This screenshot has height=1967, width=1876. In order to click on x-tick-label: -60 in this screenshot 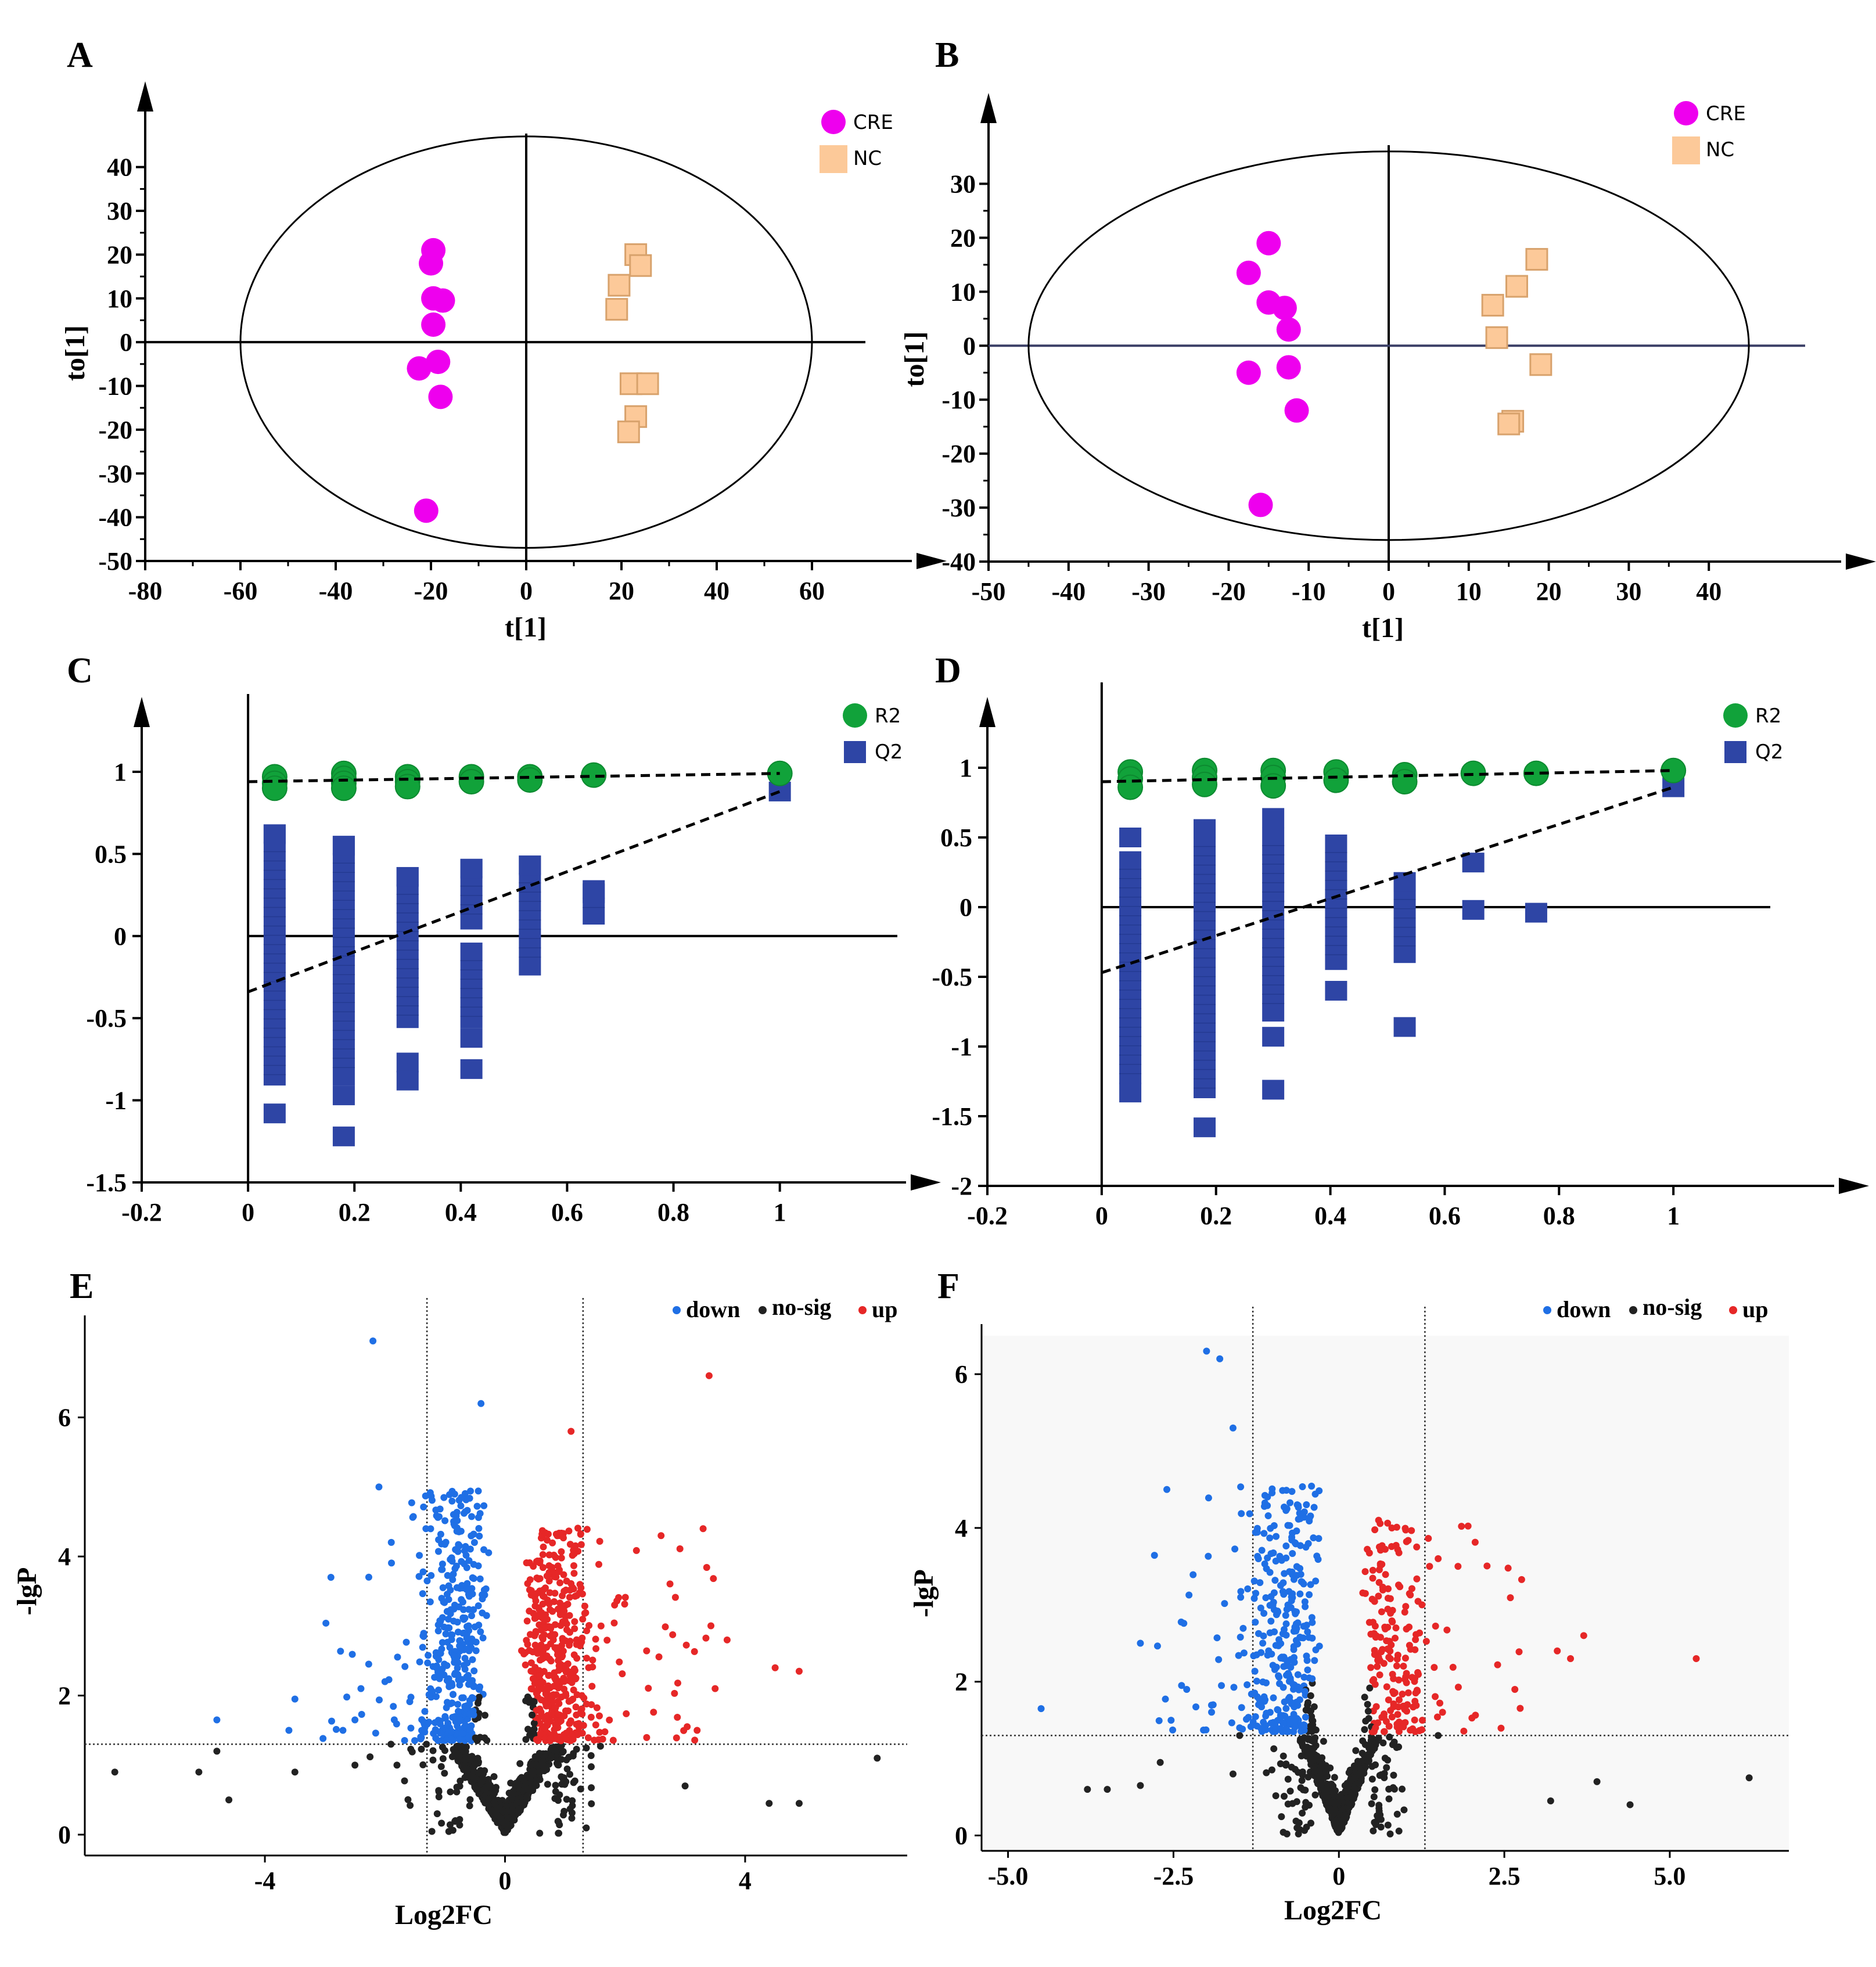, I will do `click(241, 591)`.